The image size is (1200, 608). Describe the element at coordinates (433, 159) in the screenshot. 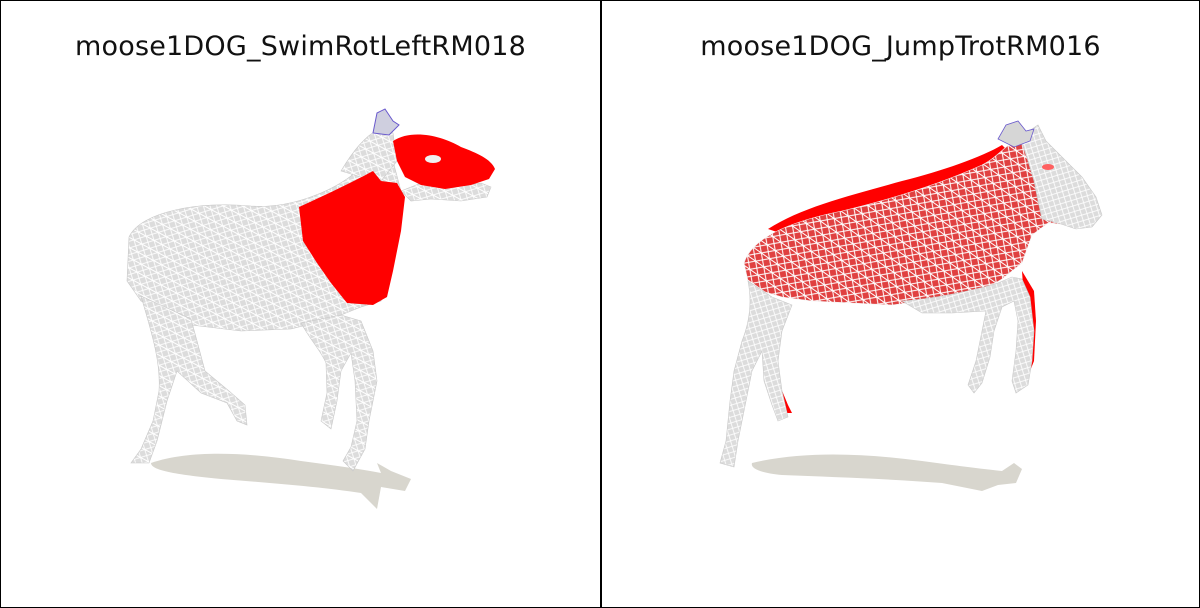

I see `left-eye` at that location.